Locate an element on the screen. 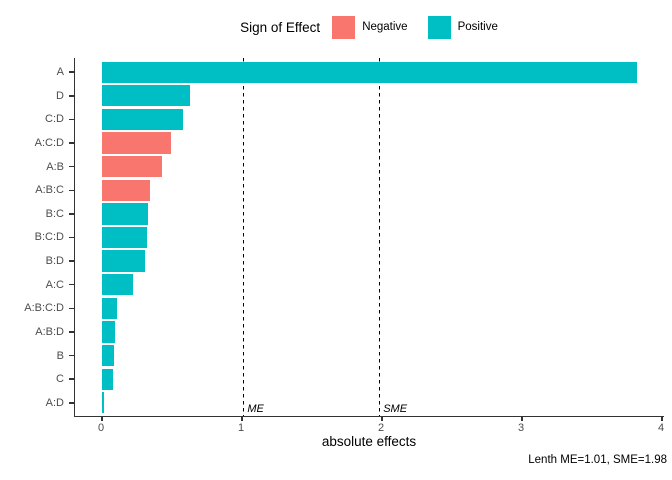 The width and height of the screenshot is (672, 480). bar-a is located at coordinates (369, 72).